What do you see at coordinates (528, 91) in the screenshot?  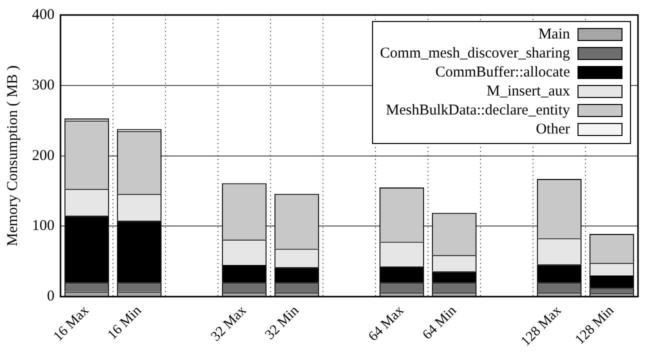 I see `legend-label: M_insert_aux` at bounding box center [528, 91].